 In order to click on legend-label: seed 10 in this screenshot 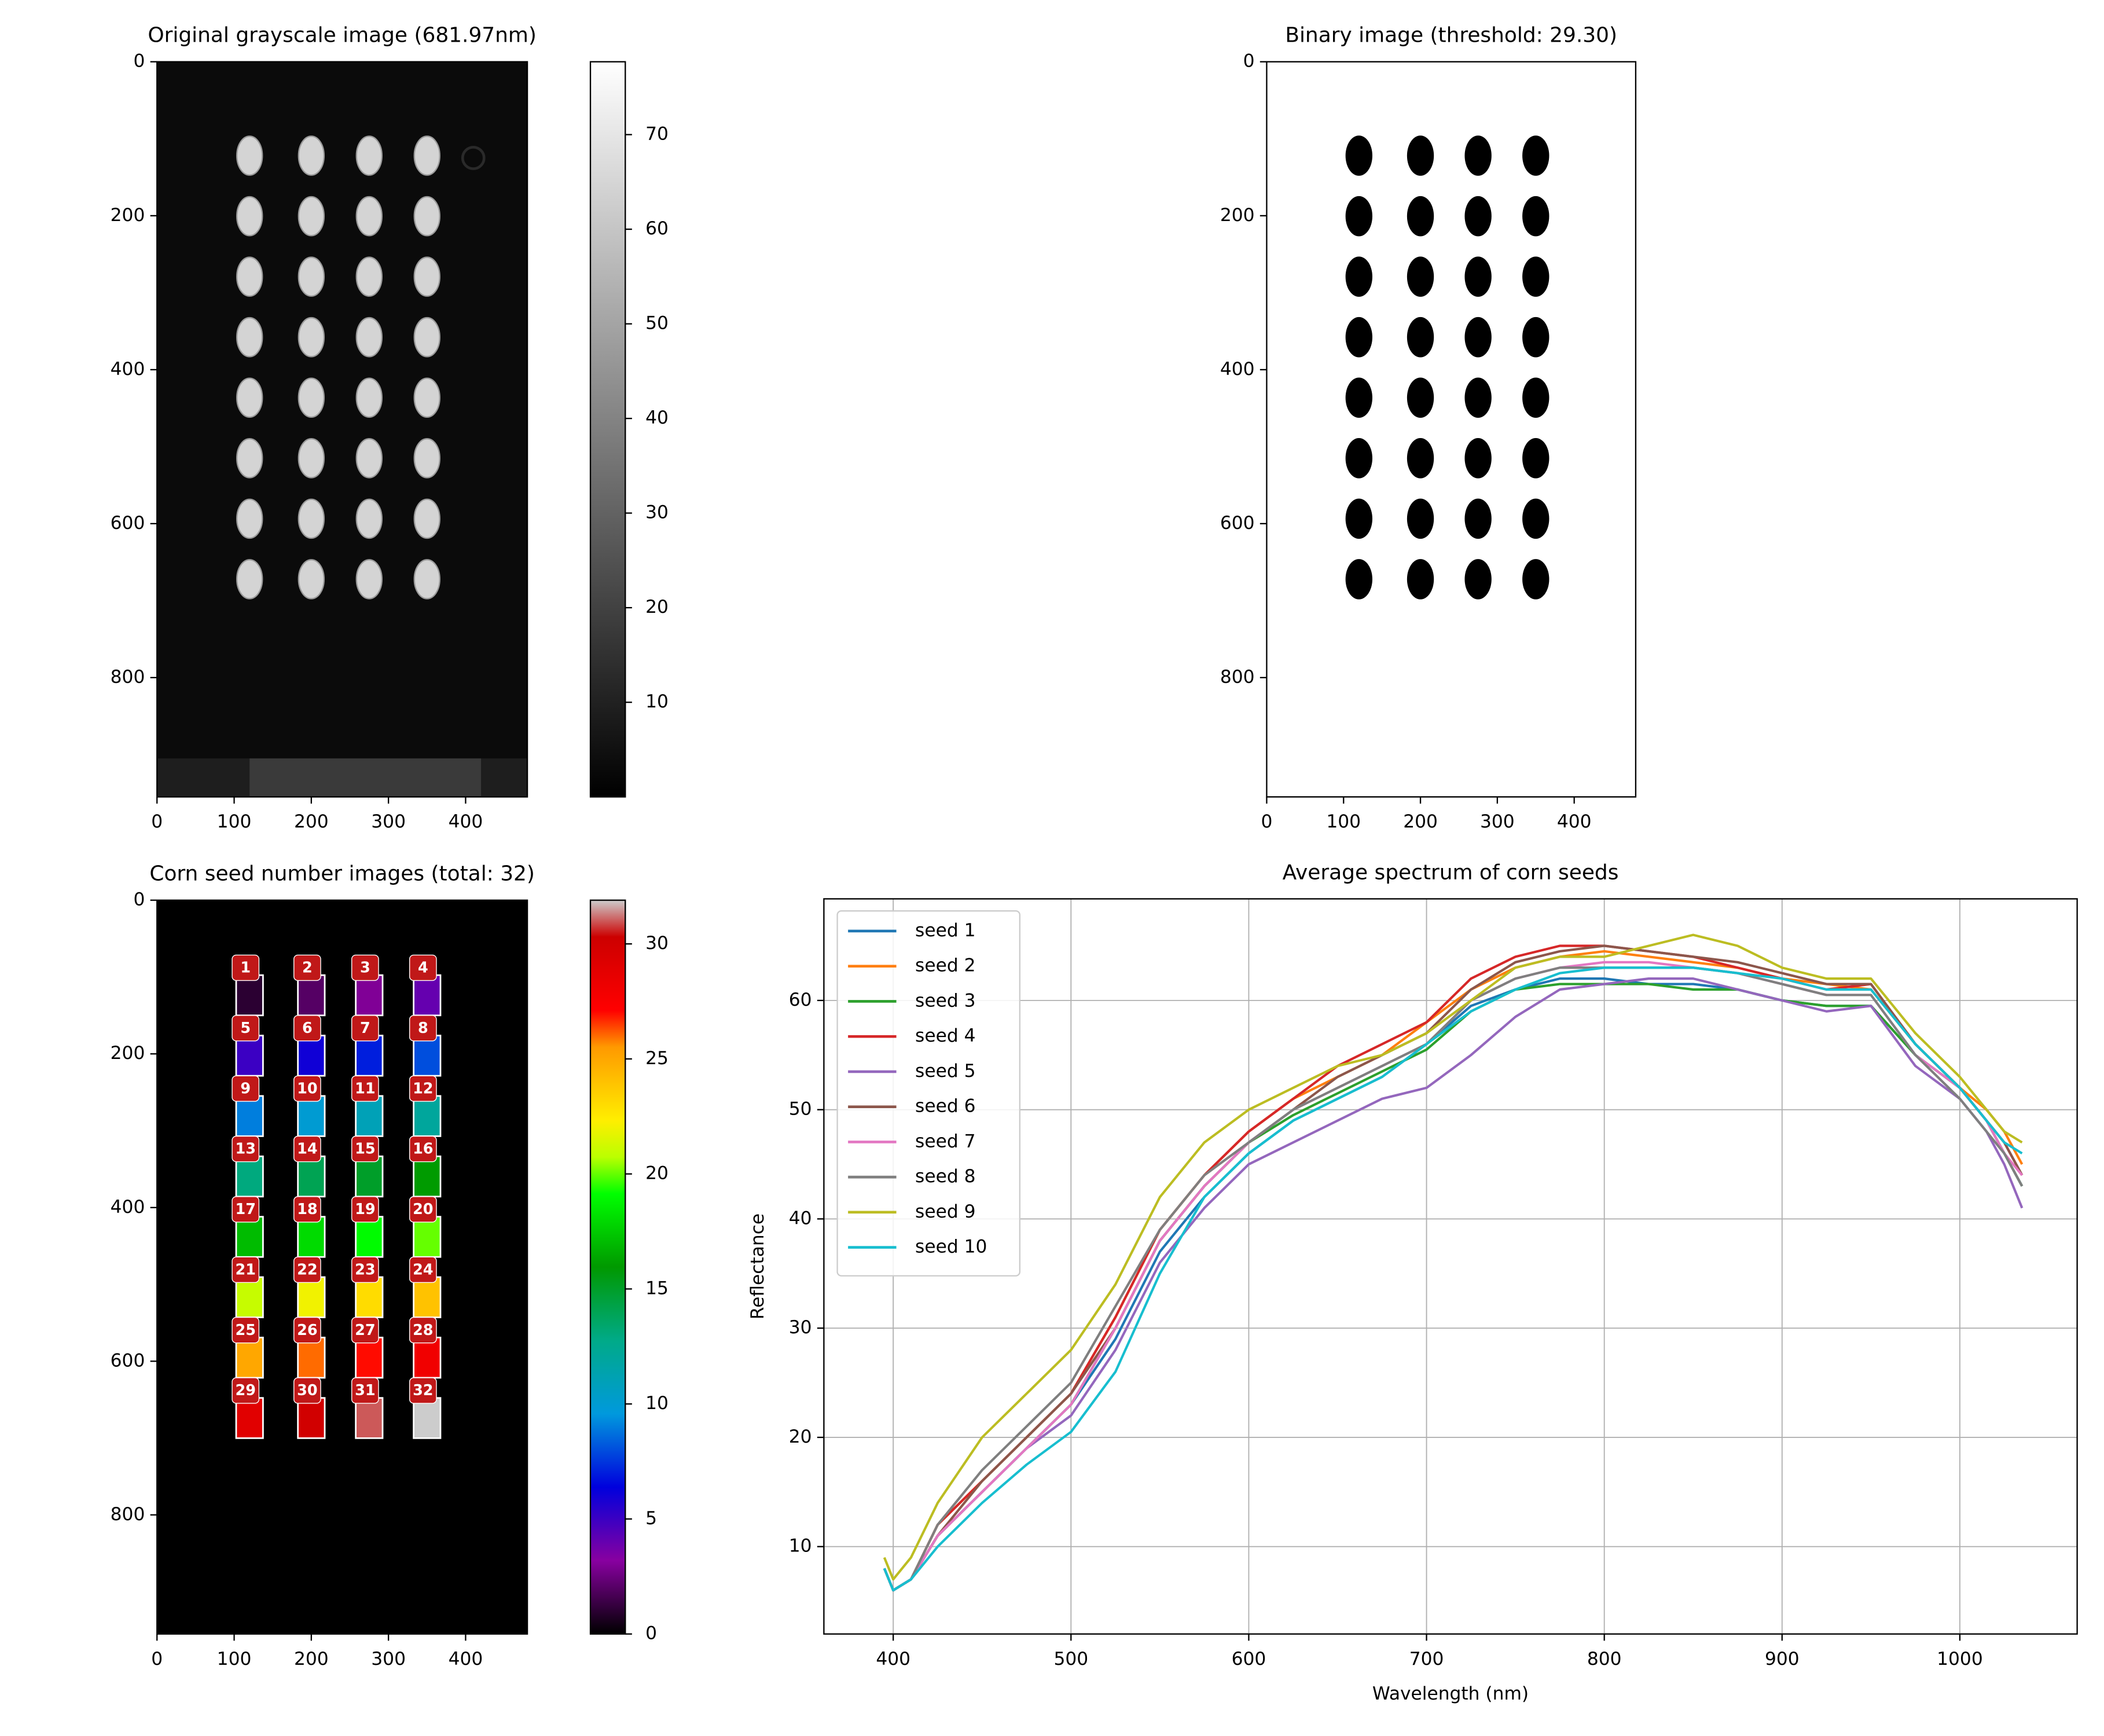, I will do `click(951, 1247)`.